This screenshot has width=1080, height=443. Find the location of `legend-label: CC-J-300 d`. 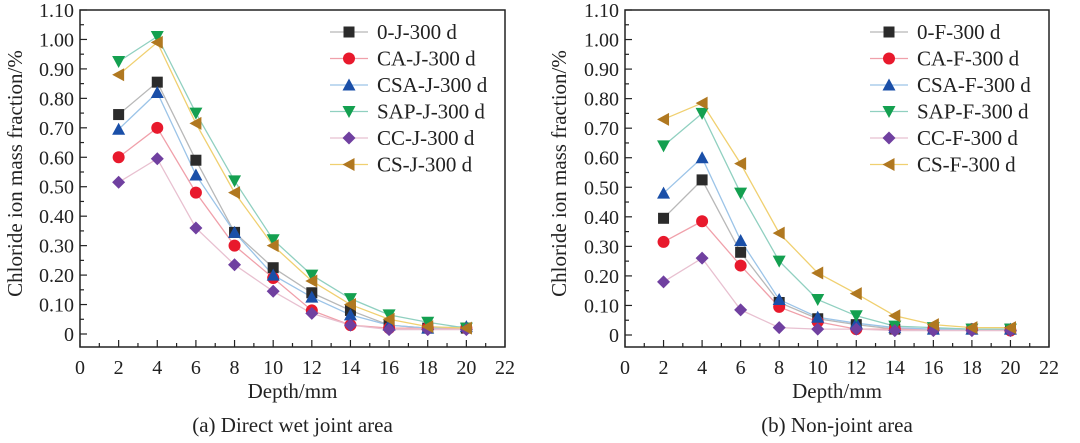

legend-label: CC-J-300 d is located at coordinates (426, 138).